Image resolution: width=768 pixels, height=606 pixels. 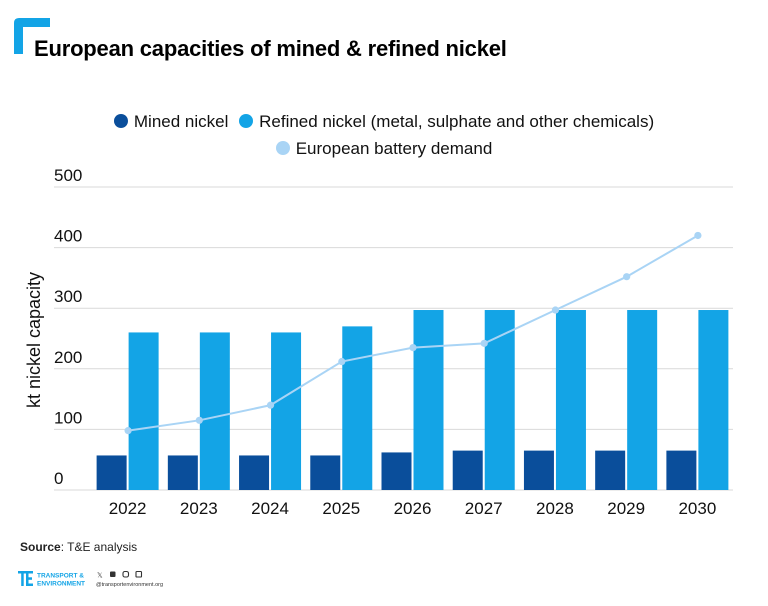 What do you see at coordinates (139, 574) in the screenshot?
I see `linkedin-icon` at bounding box center [139, 574].